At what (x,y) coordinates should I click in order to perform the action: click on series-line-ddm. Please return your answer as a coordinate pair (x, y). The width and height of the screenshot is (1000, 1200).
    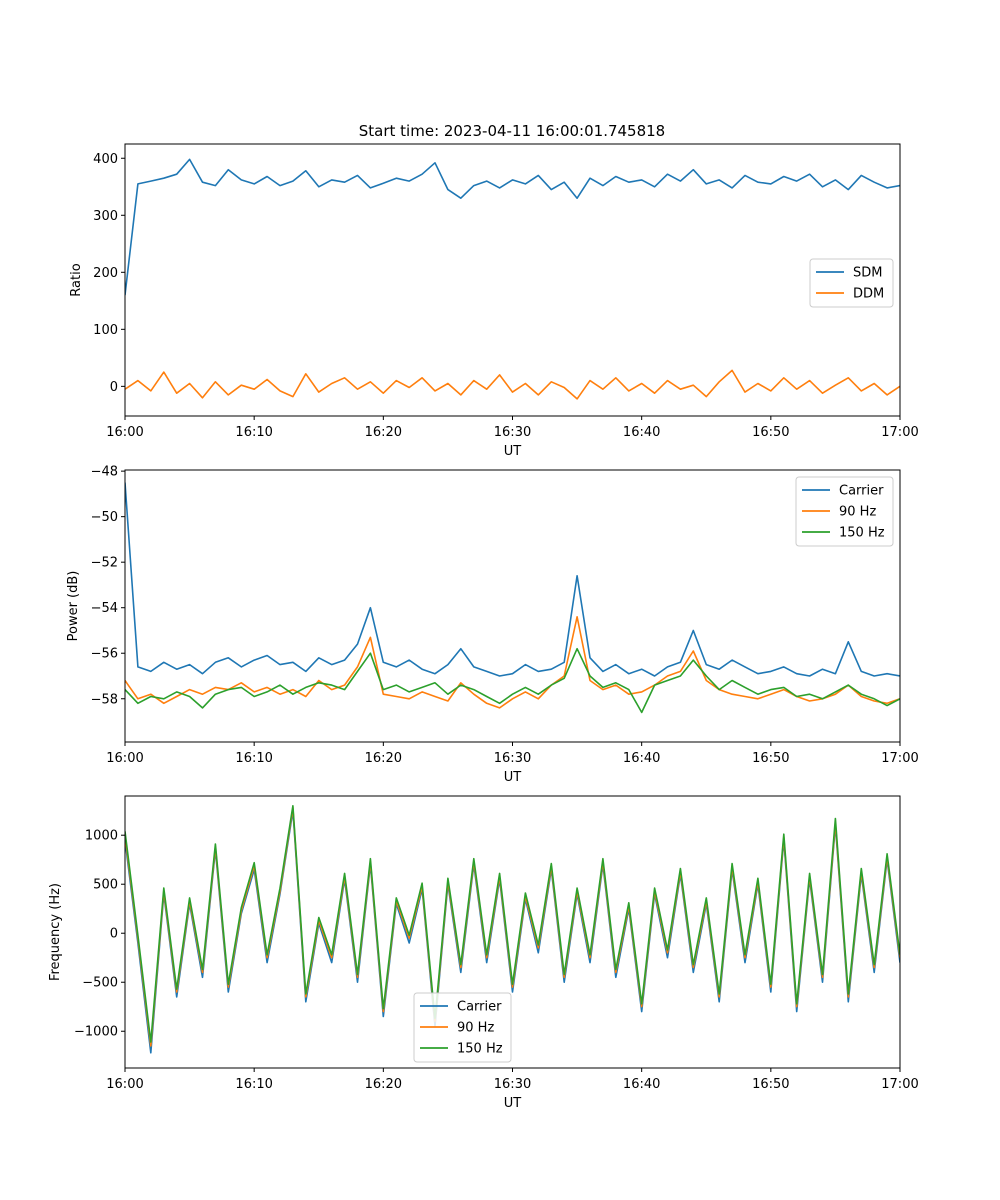
    Looking at the image, I should click on (512, 384).